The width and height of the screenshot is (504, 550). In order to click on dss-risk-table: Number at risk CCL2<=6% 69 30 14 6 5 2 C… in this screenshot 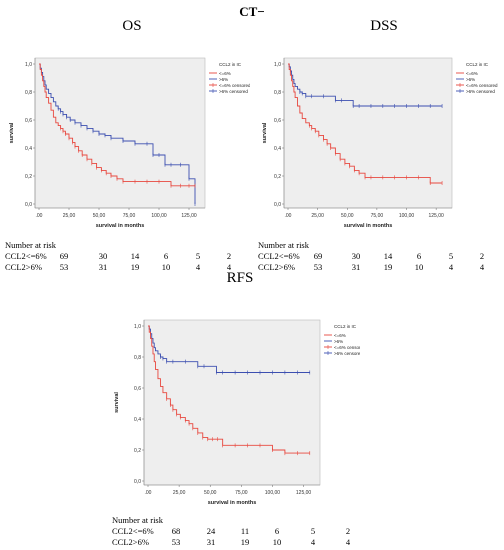, I will do `click(380, 256)`.